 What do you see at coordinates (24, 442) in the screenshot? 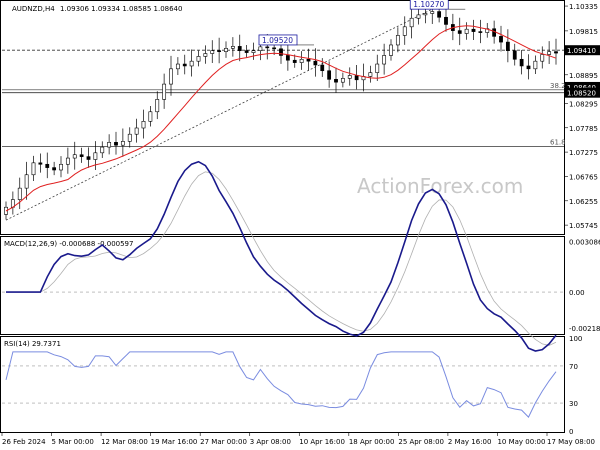
I see `x-tick-label: 26 Feb 2024` at bounding box center [24, 442].